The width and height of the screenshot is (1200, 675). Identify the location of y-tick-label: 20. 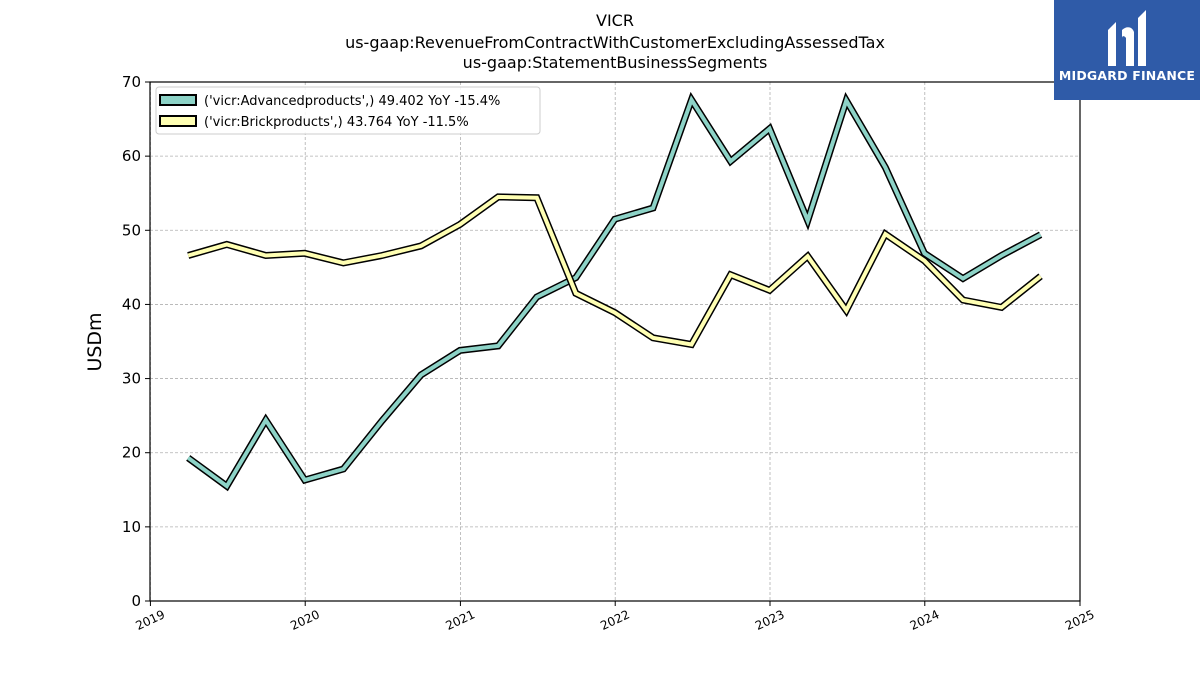
(131, 453).